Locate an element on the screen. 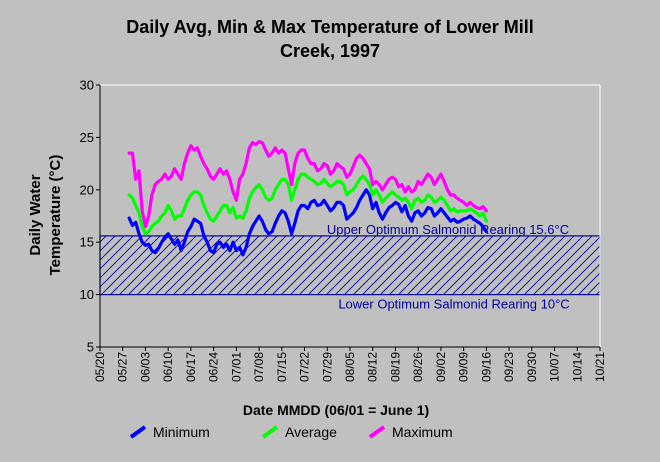 This screenshot has width=660, height=462. x-tick-label: 09/23 is located at coordinates (509, 367).